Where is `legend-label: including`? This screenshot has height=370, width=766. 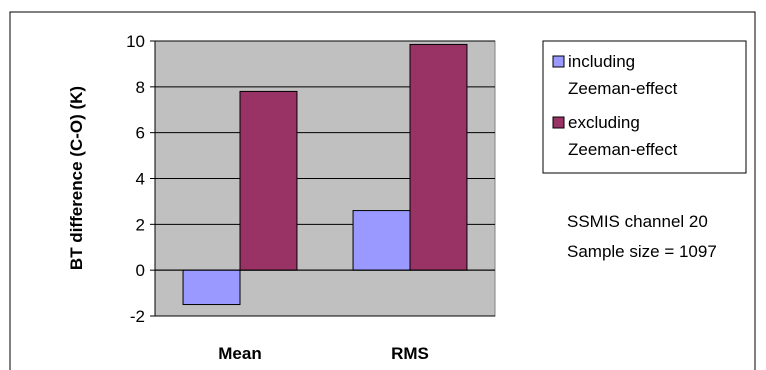
legend-label: including is located at coordinates (601, 61).